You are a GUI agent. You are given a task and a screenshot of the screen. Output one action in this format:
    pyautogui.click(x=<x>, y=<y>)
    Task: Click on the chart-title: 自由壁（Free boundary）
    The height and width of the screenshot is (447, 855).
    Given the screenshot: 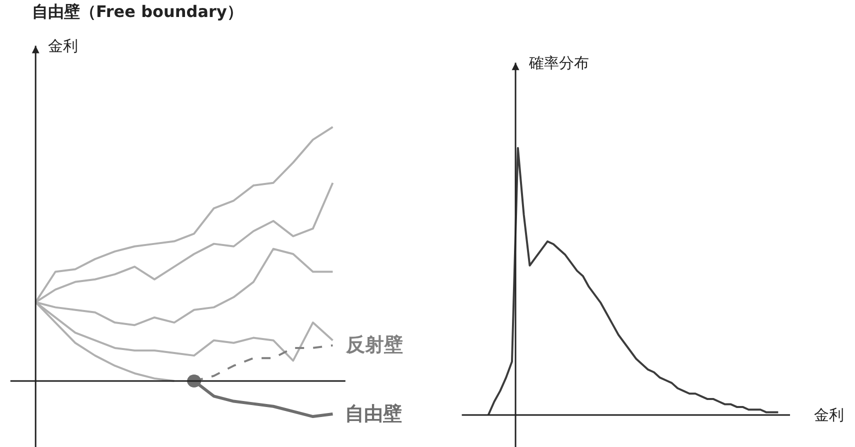 What is the action you would take?
    pyautogui.click(x=137, y=11)
    